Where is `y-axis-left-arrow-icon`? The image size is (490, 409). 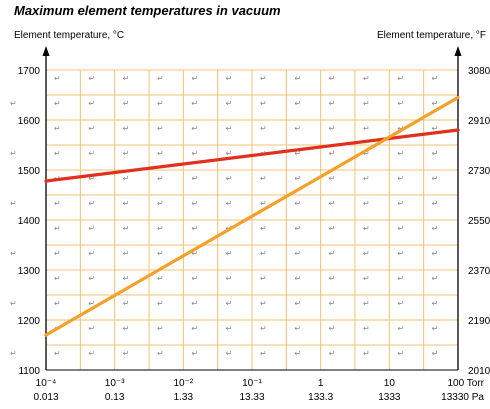 y-axis-left-arrow-icon is located at coordinates (46, 51).